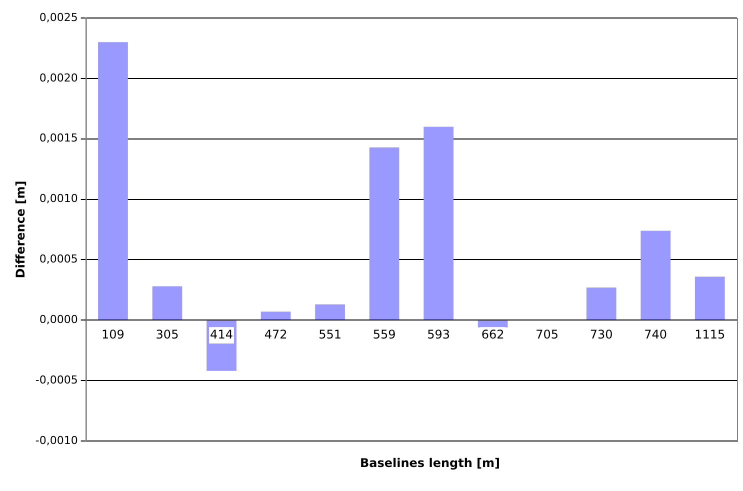 The image size is (743, 491). I want to click on x-tick-label: 740, so click(656, 334).